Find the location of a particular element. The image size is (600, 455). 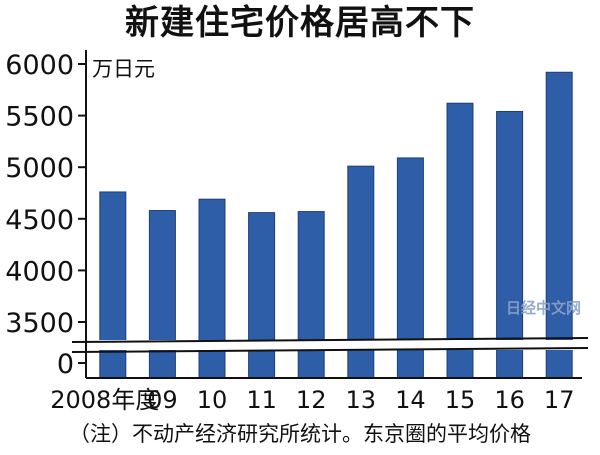

axis-break-band is located at coordinates (330, 345).